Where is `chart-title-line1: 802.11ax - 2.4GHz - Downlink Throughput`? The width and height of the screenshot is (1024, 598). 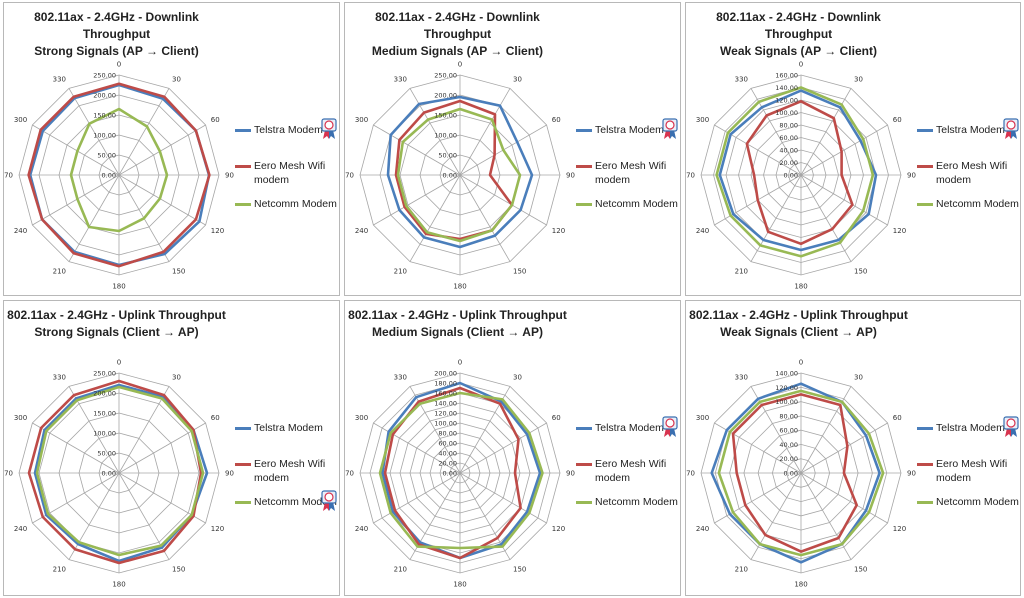 chart-title-line1: 802.11ax - 2.4GHz - Downlink Throughput is located at coordinates (798, 25).